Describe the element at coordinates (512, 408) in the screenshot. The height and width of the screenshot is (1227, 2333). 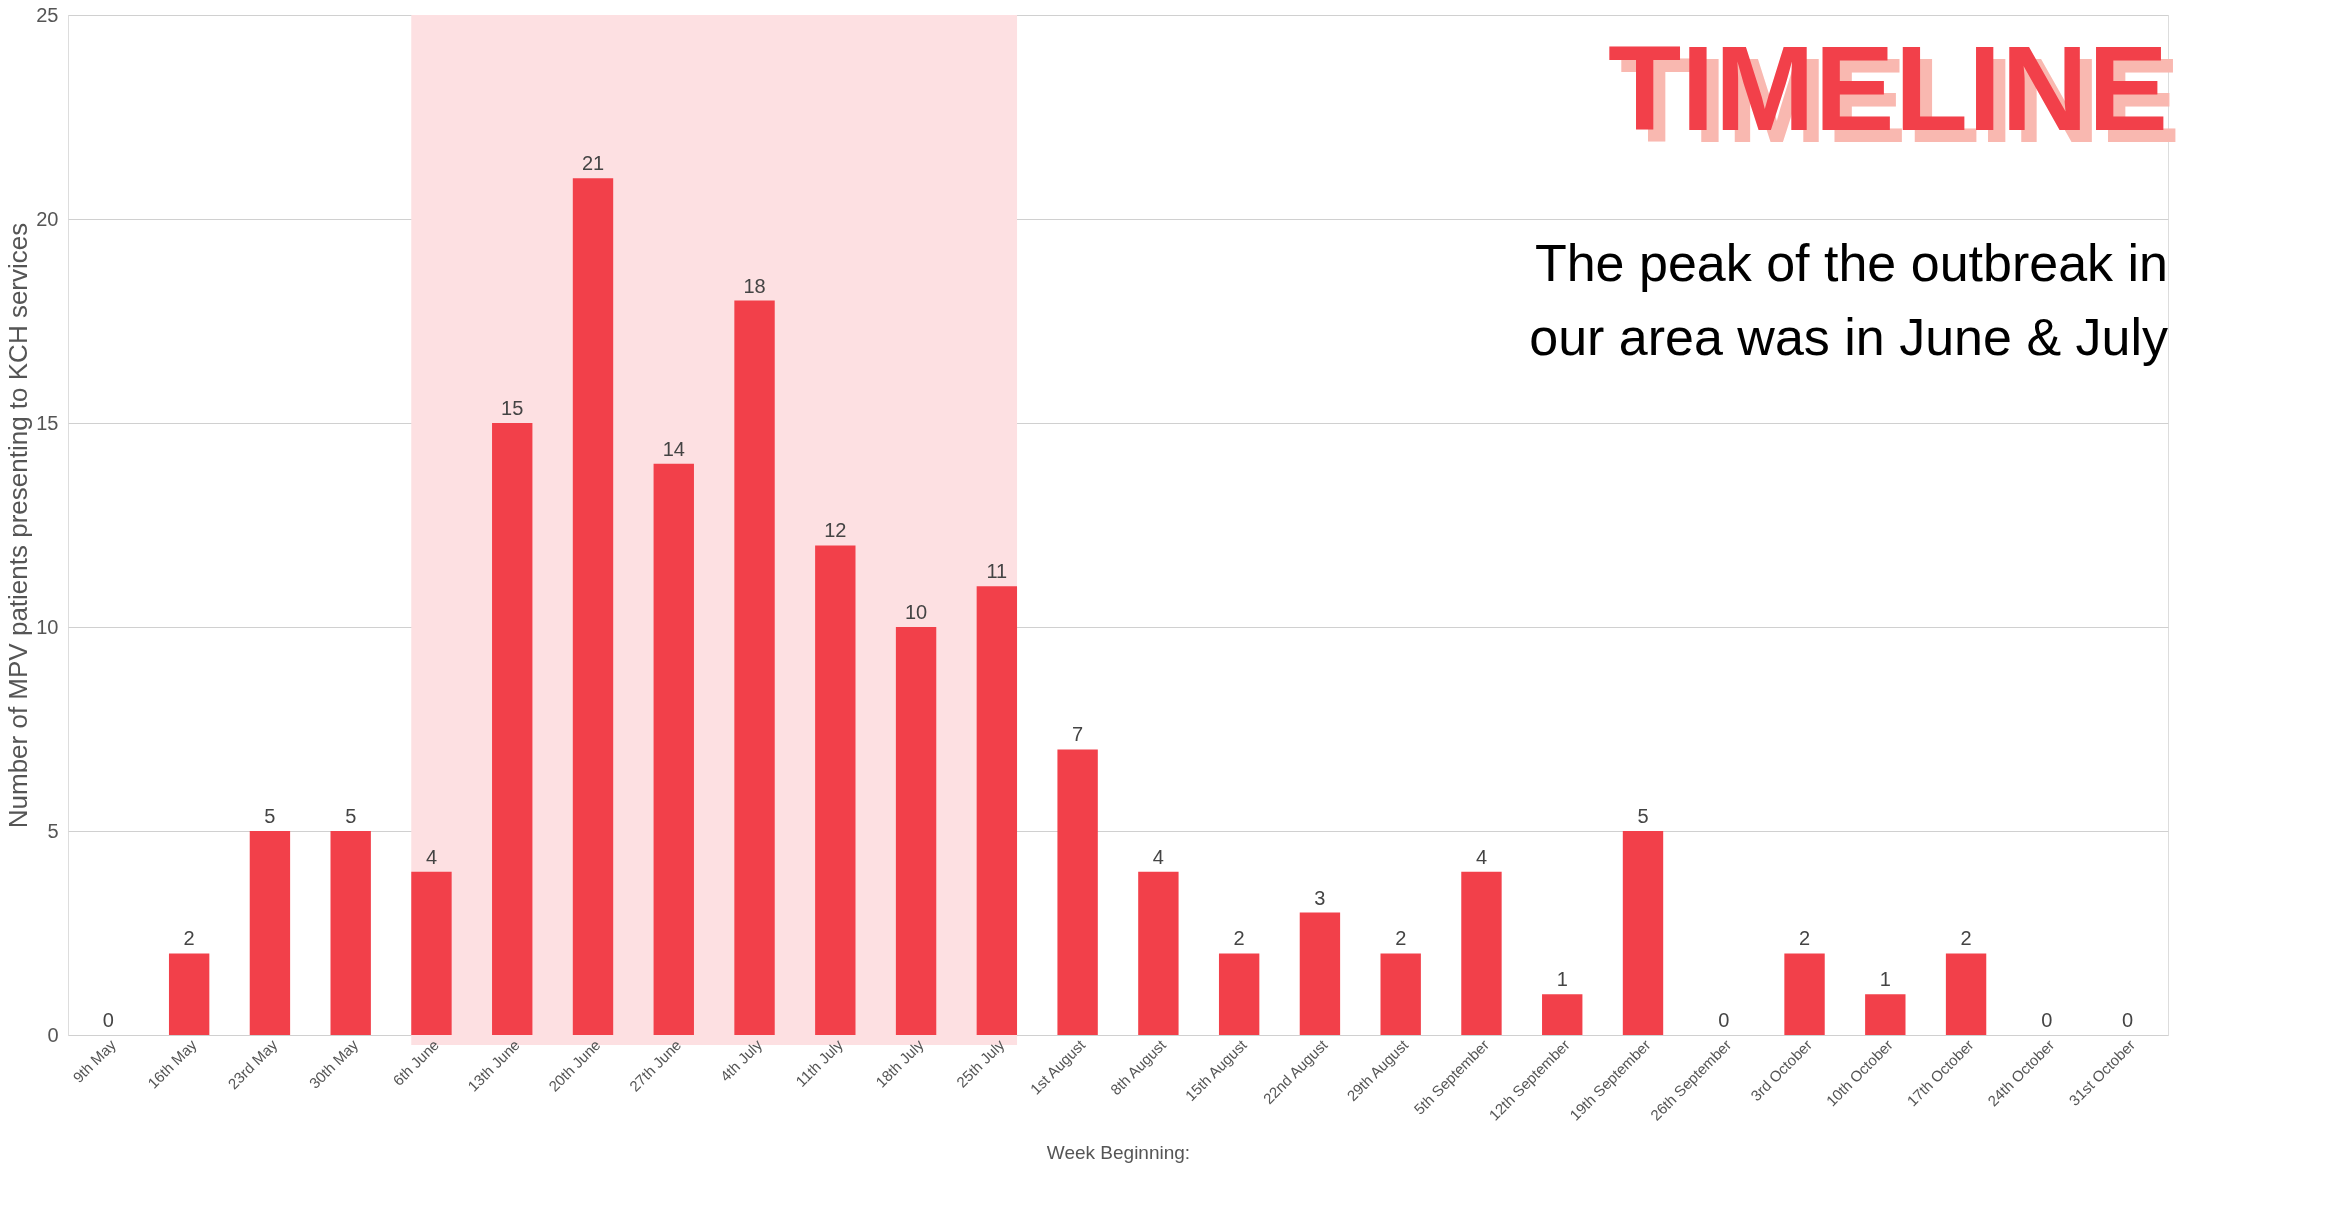
I see `data-label: 15` at that location.